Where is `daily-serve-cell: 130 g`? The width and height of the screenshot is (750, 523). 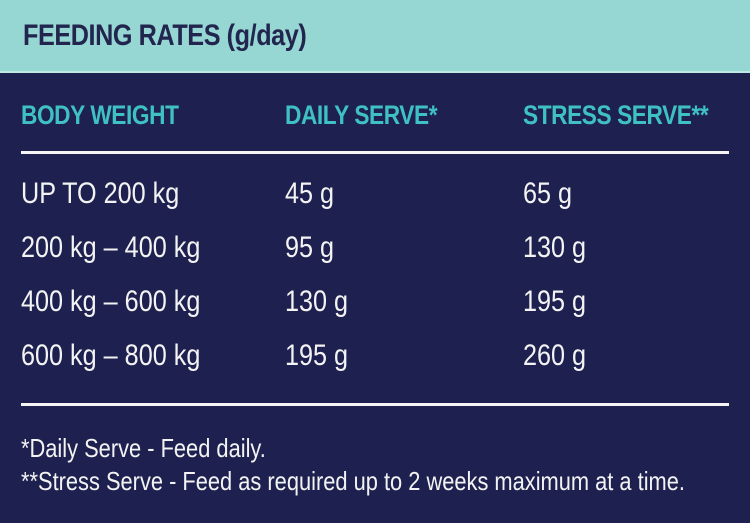 daily-serve-cell: 130 g is located at coordinates (317, 301).